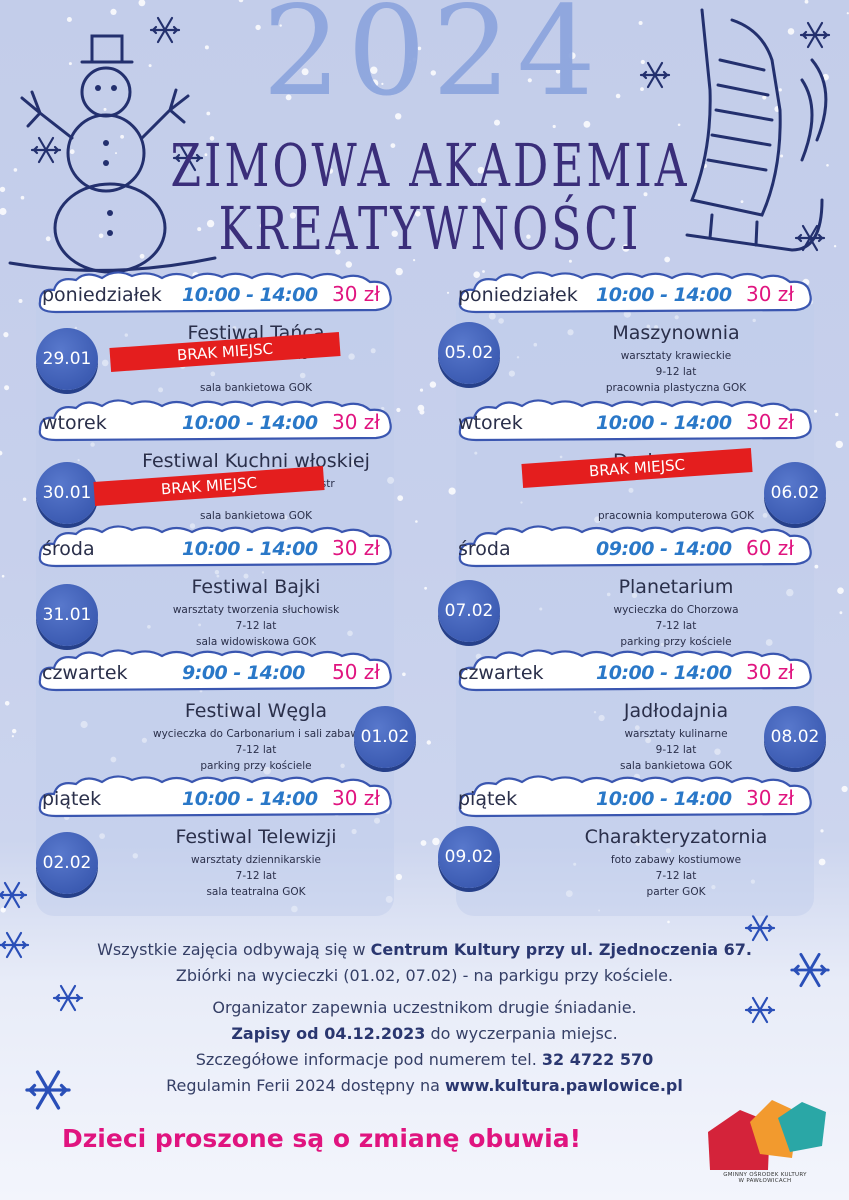 The width and height of the screenshot is (849, 1200). What do you see at coordinates (67, 615) in the screenshot?
I see `date-badge: 31.01` at bounding box center [67, 615].